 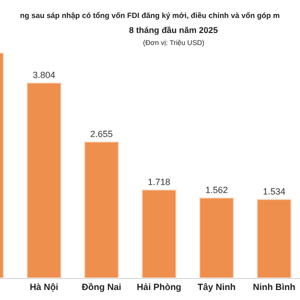 What do you see at coordinates (44, 75) in the screenshot?
I see `data-label: 3.804` at bounding box center [44, 75].